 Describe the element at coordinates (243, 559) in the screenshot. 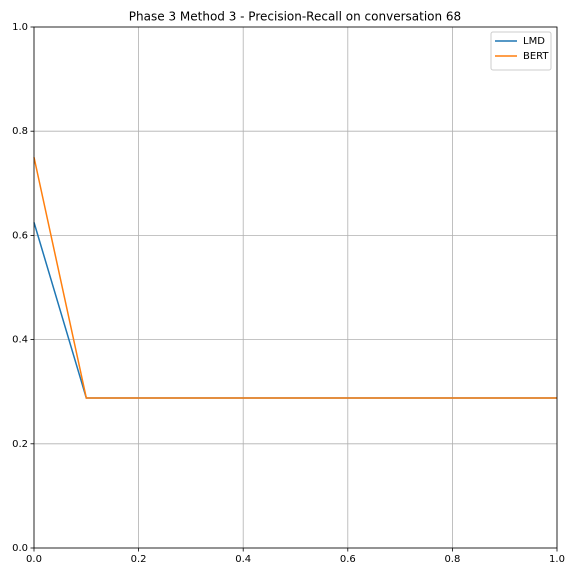

I see `x-tick-label: 0.4` at that location.